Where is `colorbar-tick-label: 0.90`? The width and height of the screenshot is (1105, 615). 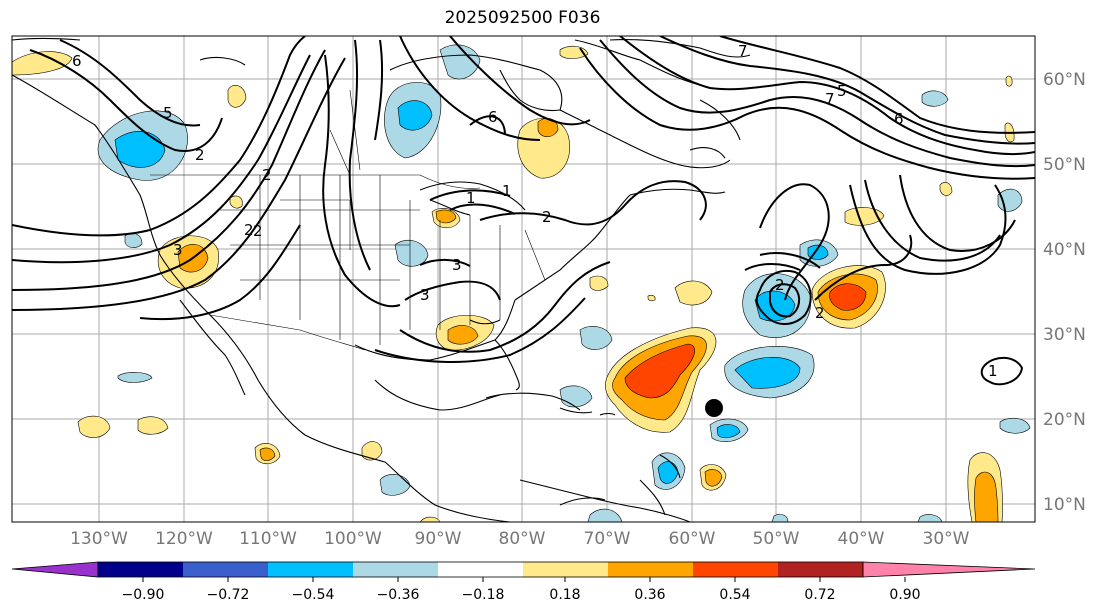 colorbar-tick-label: 0.90 is located at coordinates (904, 595).